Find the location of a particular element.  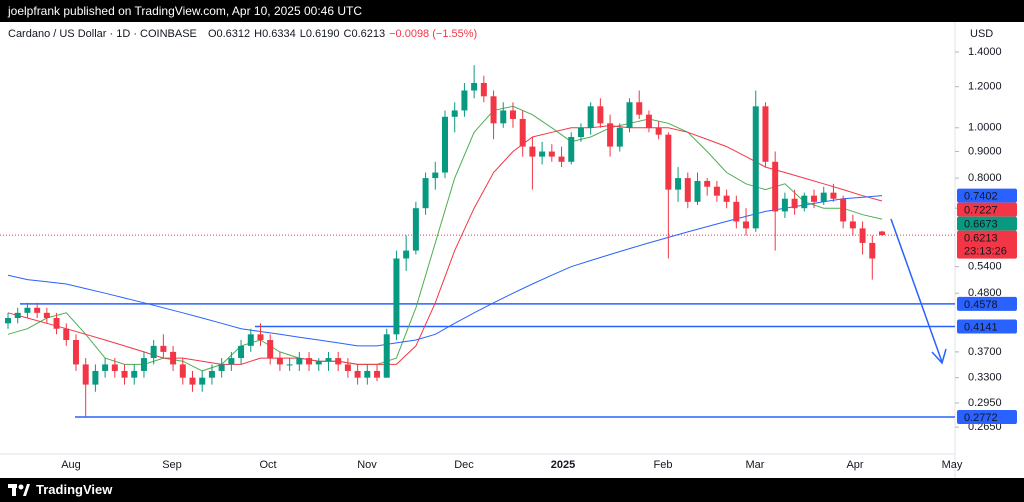

legend-value: −0.0098 (−1.55%) is located at coordinates (433, 34).